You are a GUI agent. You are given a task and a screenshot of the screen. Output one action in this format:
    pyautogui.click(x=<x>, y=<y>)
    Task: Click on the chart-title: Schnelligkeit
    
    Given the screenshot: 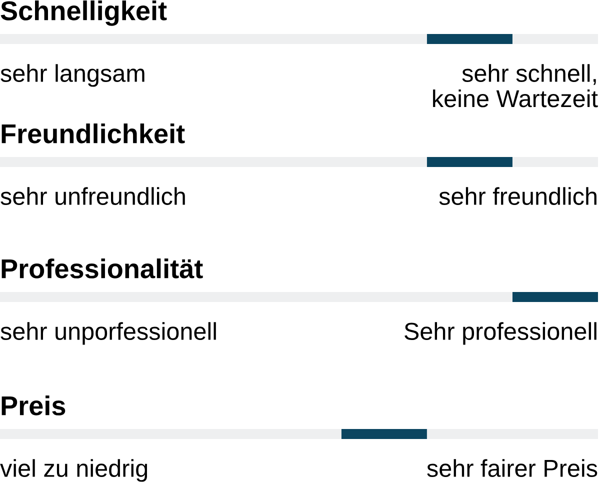 What is the action you would take?
    pyautogui.click(x=83, y=13)
    